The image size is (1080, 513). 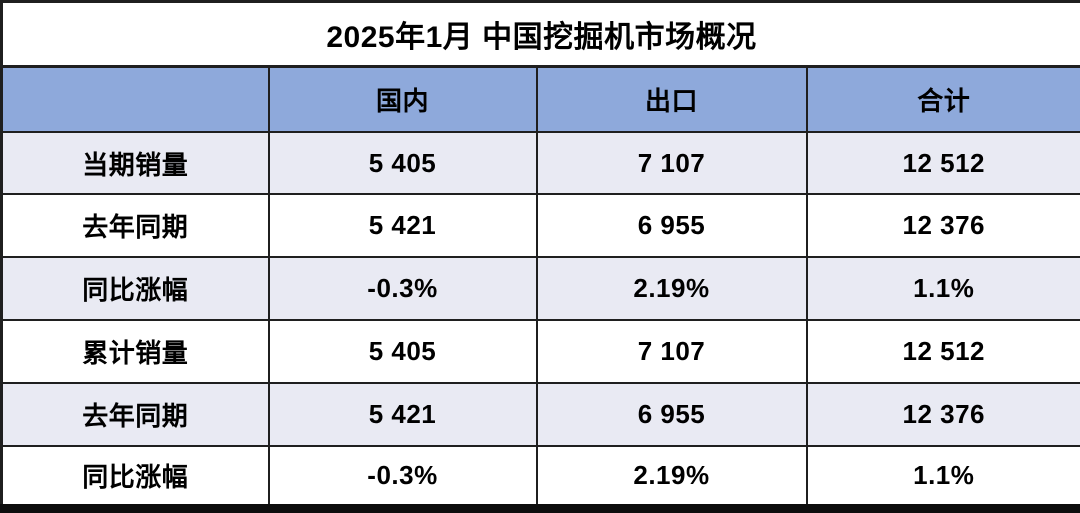 I want to click on table-title-row: 2025年1月 中国挖掘机市场概况, so click(x=540, y=34).